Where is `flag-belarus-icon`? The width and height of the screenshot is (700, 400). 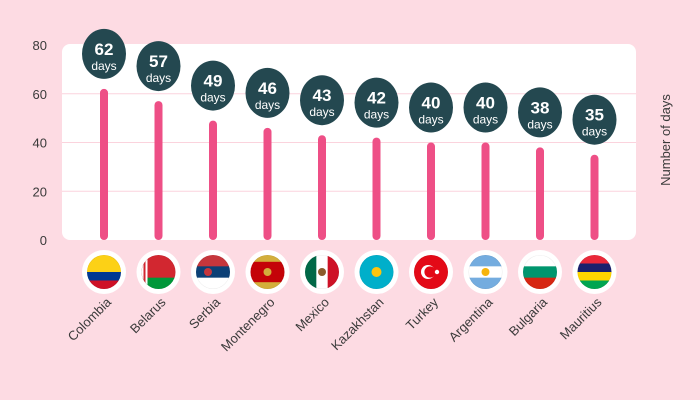
flag-belarus-icon is located at coordinates (158, 272).